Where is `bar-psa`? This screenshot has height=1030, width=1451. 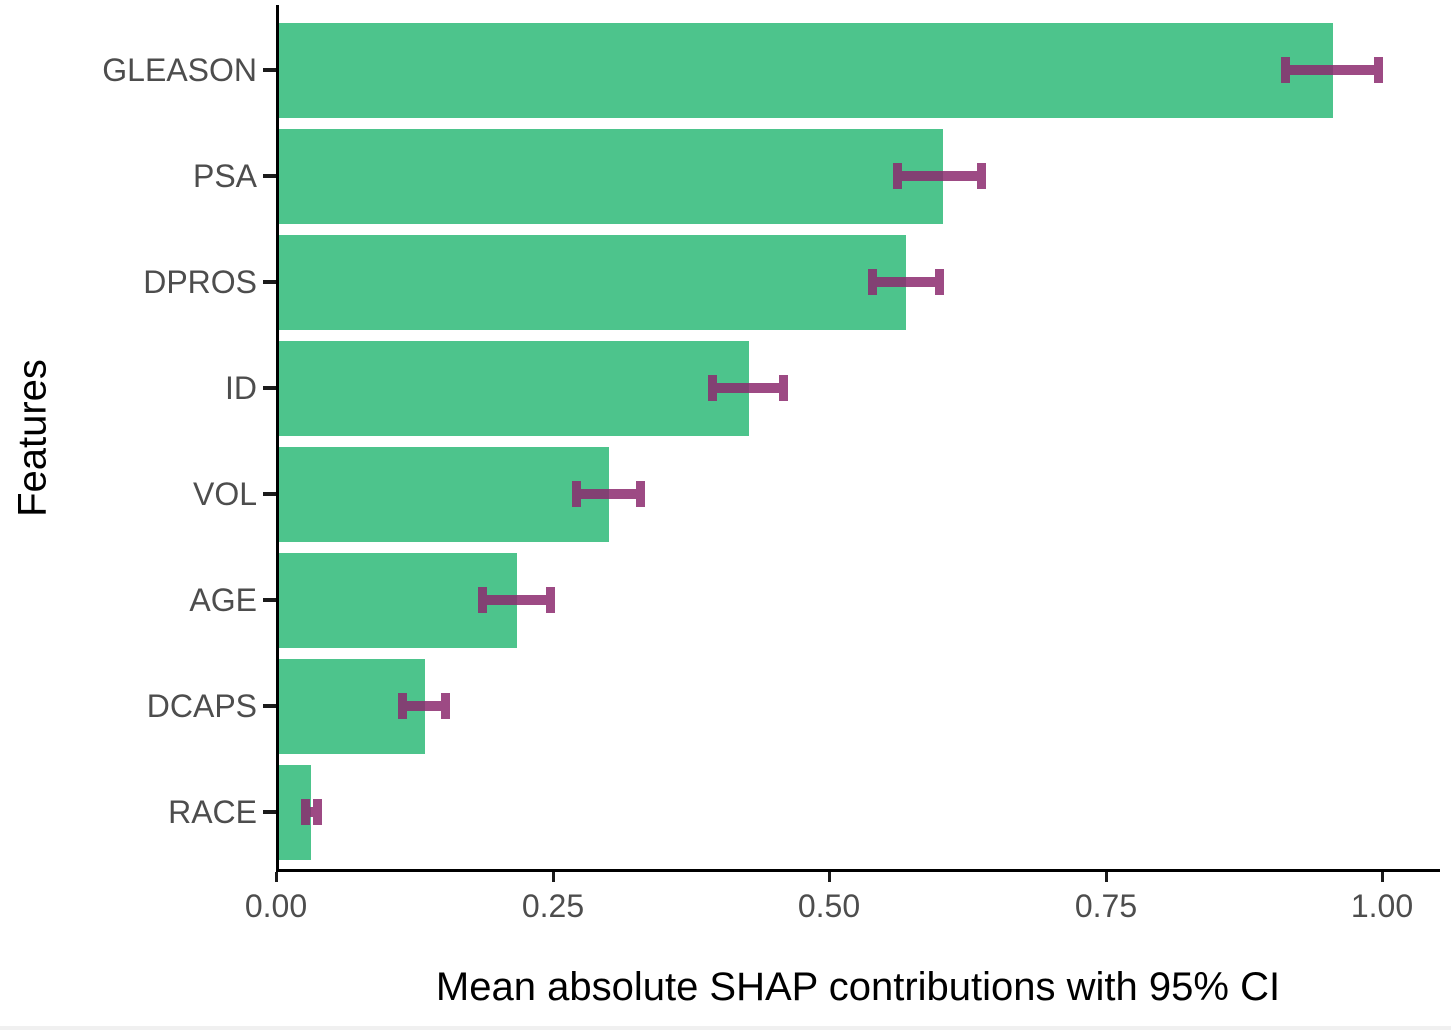 bar-psa is located at coordinates (611, 176).